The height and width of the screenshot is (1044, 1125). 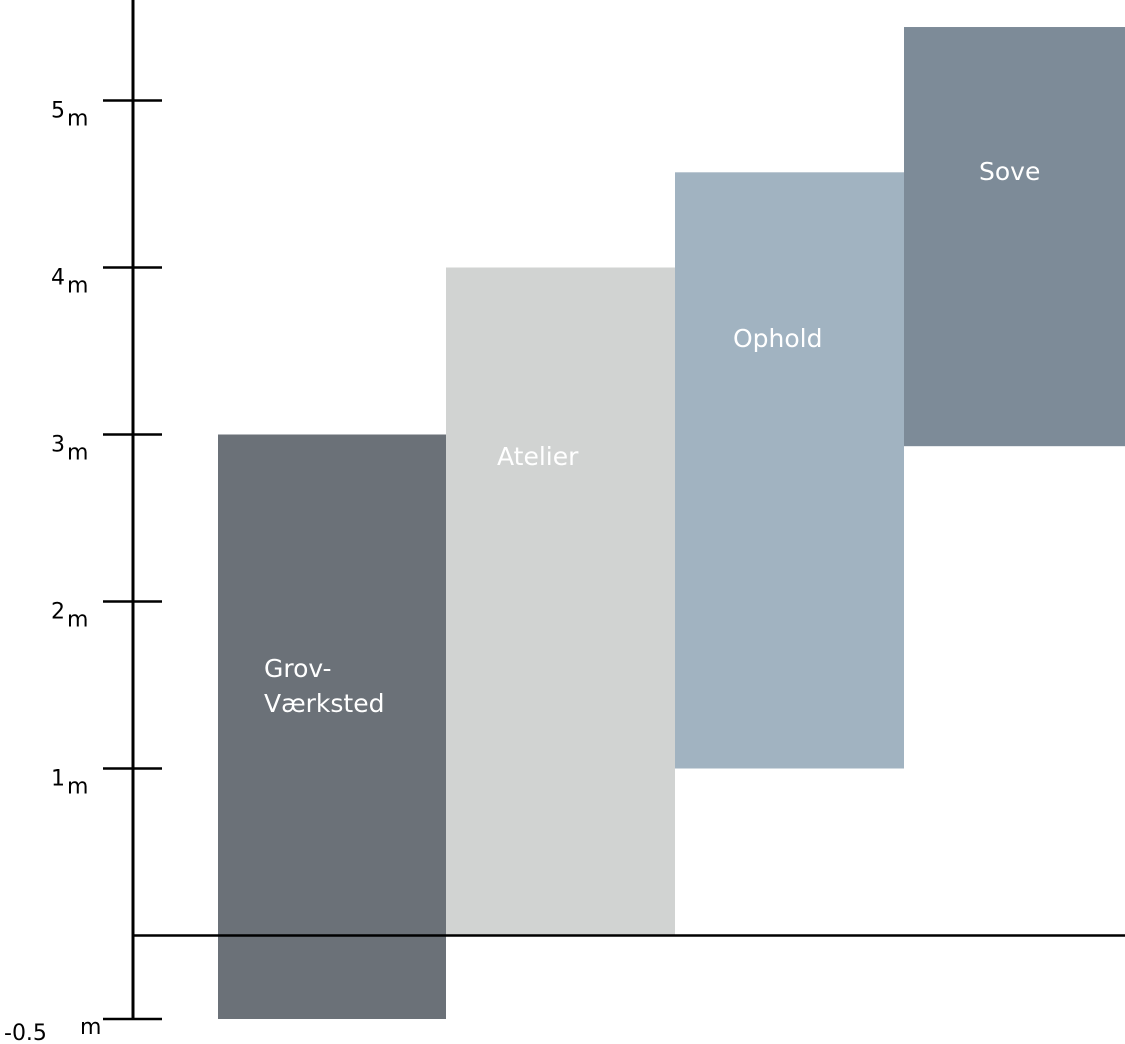 What do you see at coordinates (1009, 171) in the screenshot?
I see `block-label-sove: Sove` at bounding box center [1009, 171].